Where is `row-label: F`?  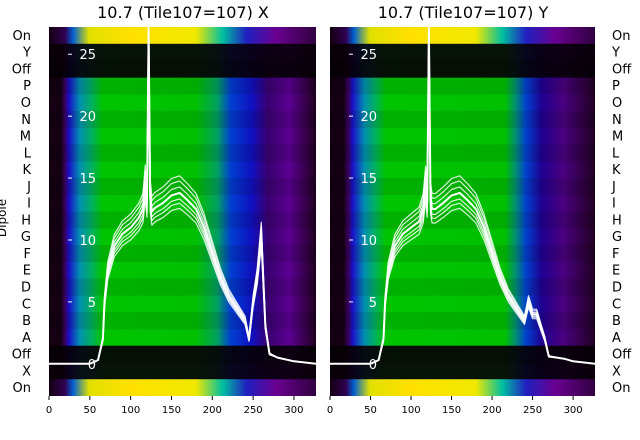 row-label: F is located at coordinates (615, 254).